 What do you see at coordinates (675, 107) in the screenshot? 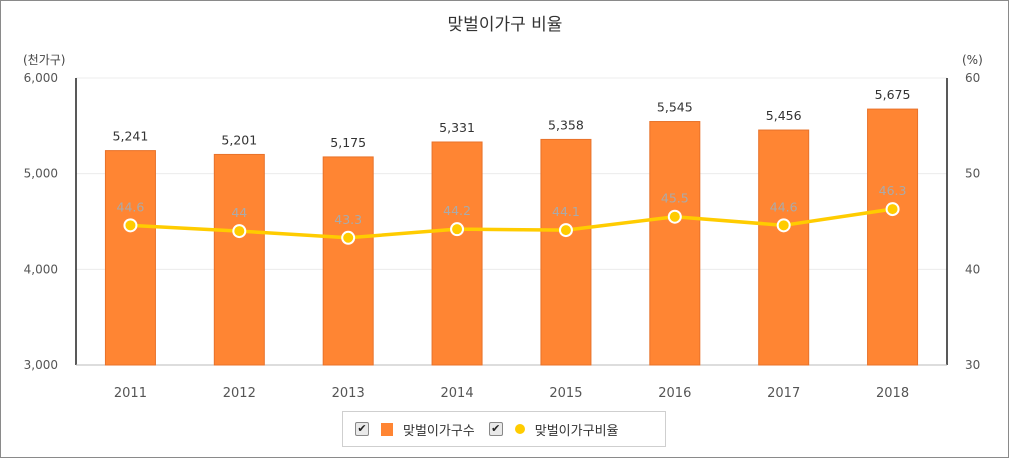
I see `bar-value-label: 5,545` at bounding box center [675, 107].